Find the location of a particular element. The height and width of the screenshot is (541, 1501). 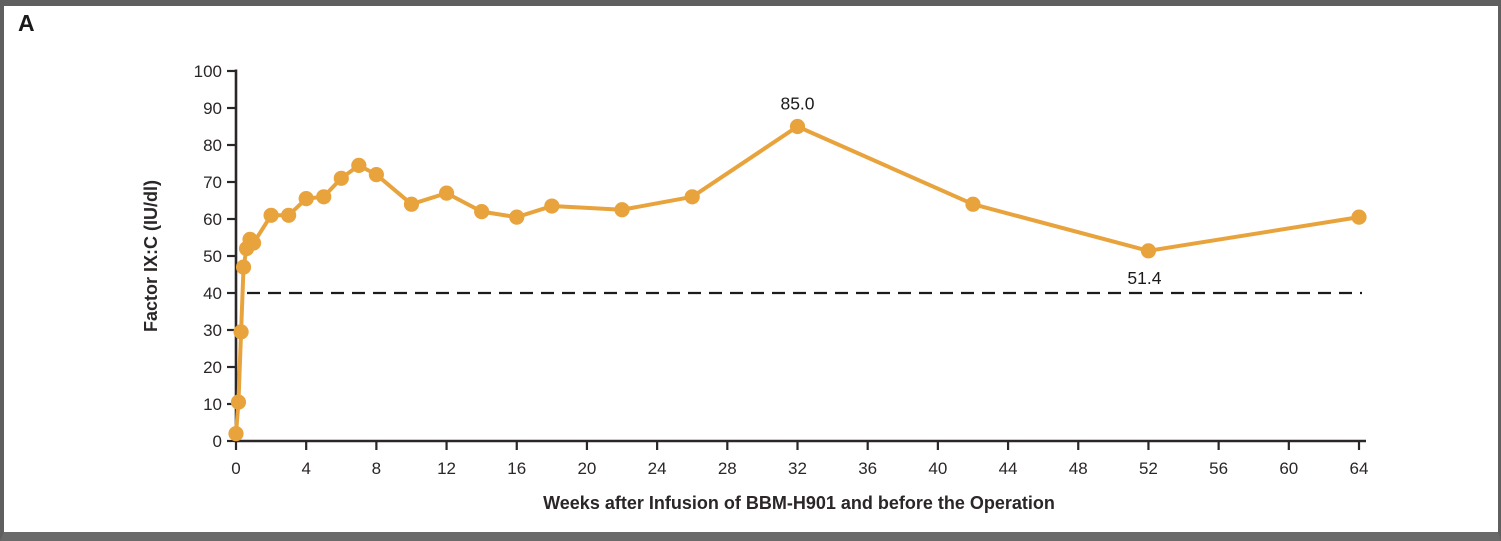

y-tick-label: 60 is located at coordinates (212, 219).